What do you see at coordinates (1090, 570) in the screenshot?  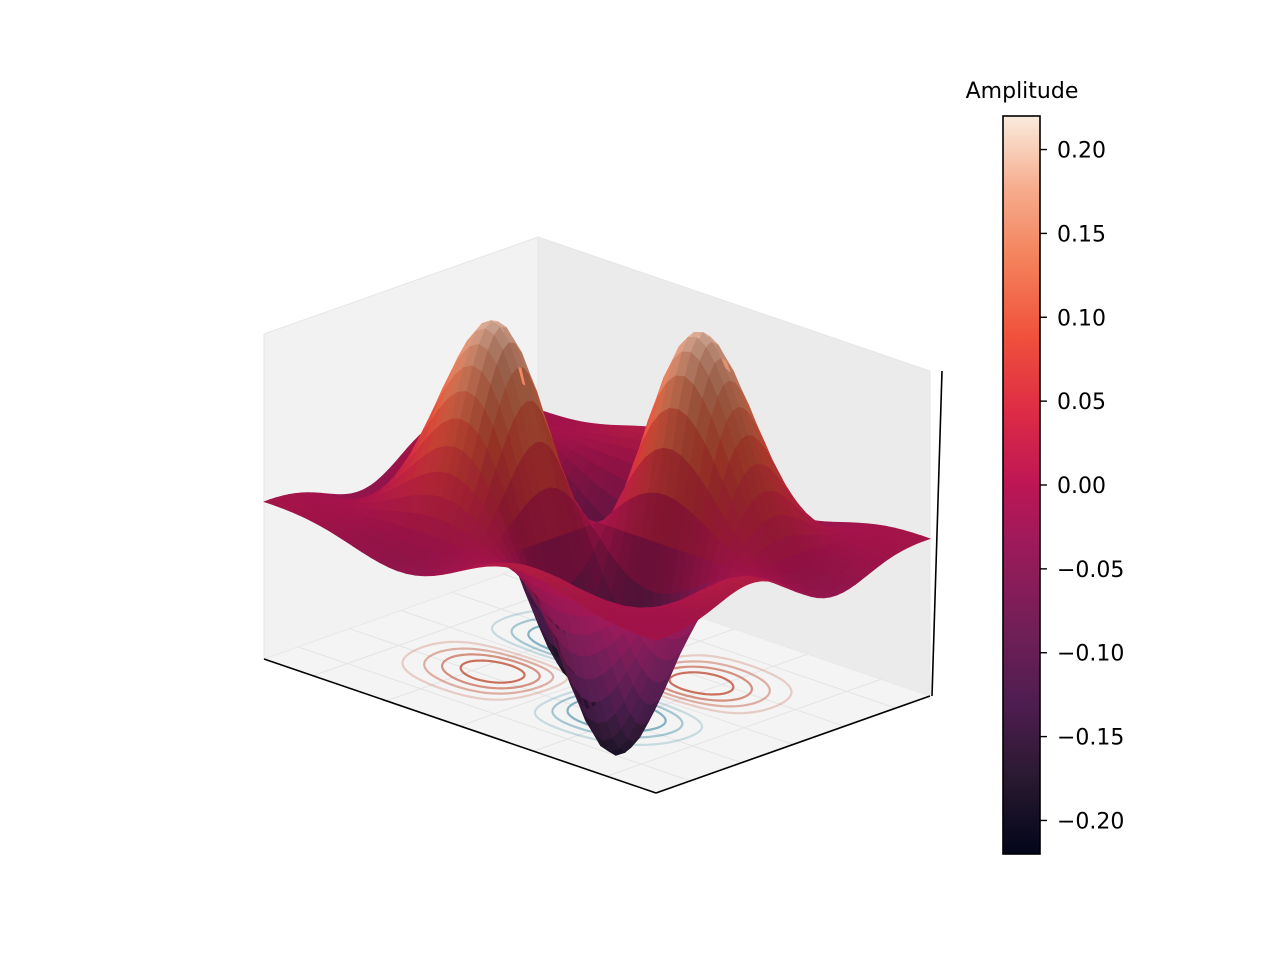 I see `colorbar-tick-label: −0.05` at bounding box center [1090, 570].